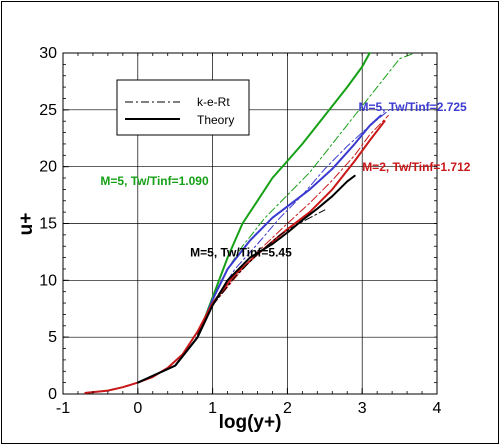 Image resolution: width=500 pixels, height=445 pixels. I want to click on y-tick-label: 20, so click(48, 167).